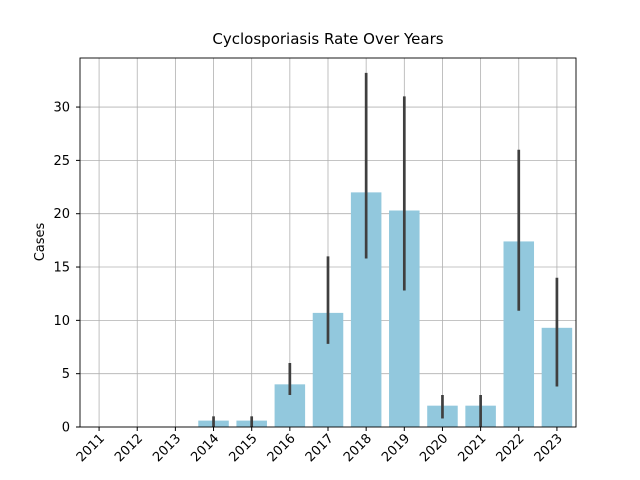  I want to click on y-tick-label: 20, so click(61, 214).